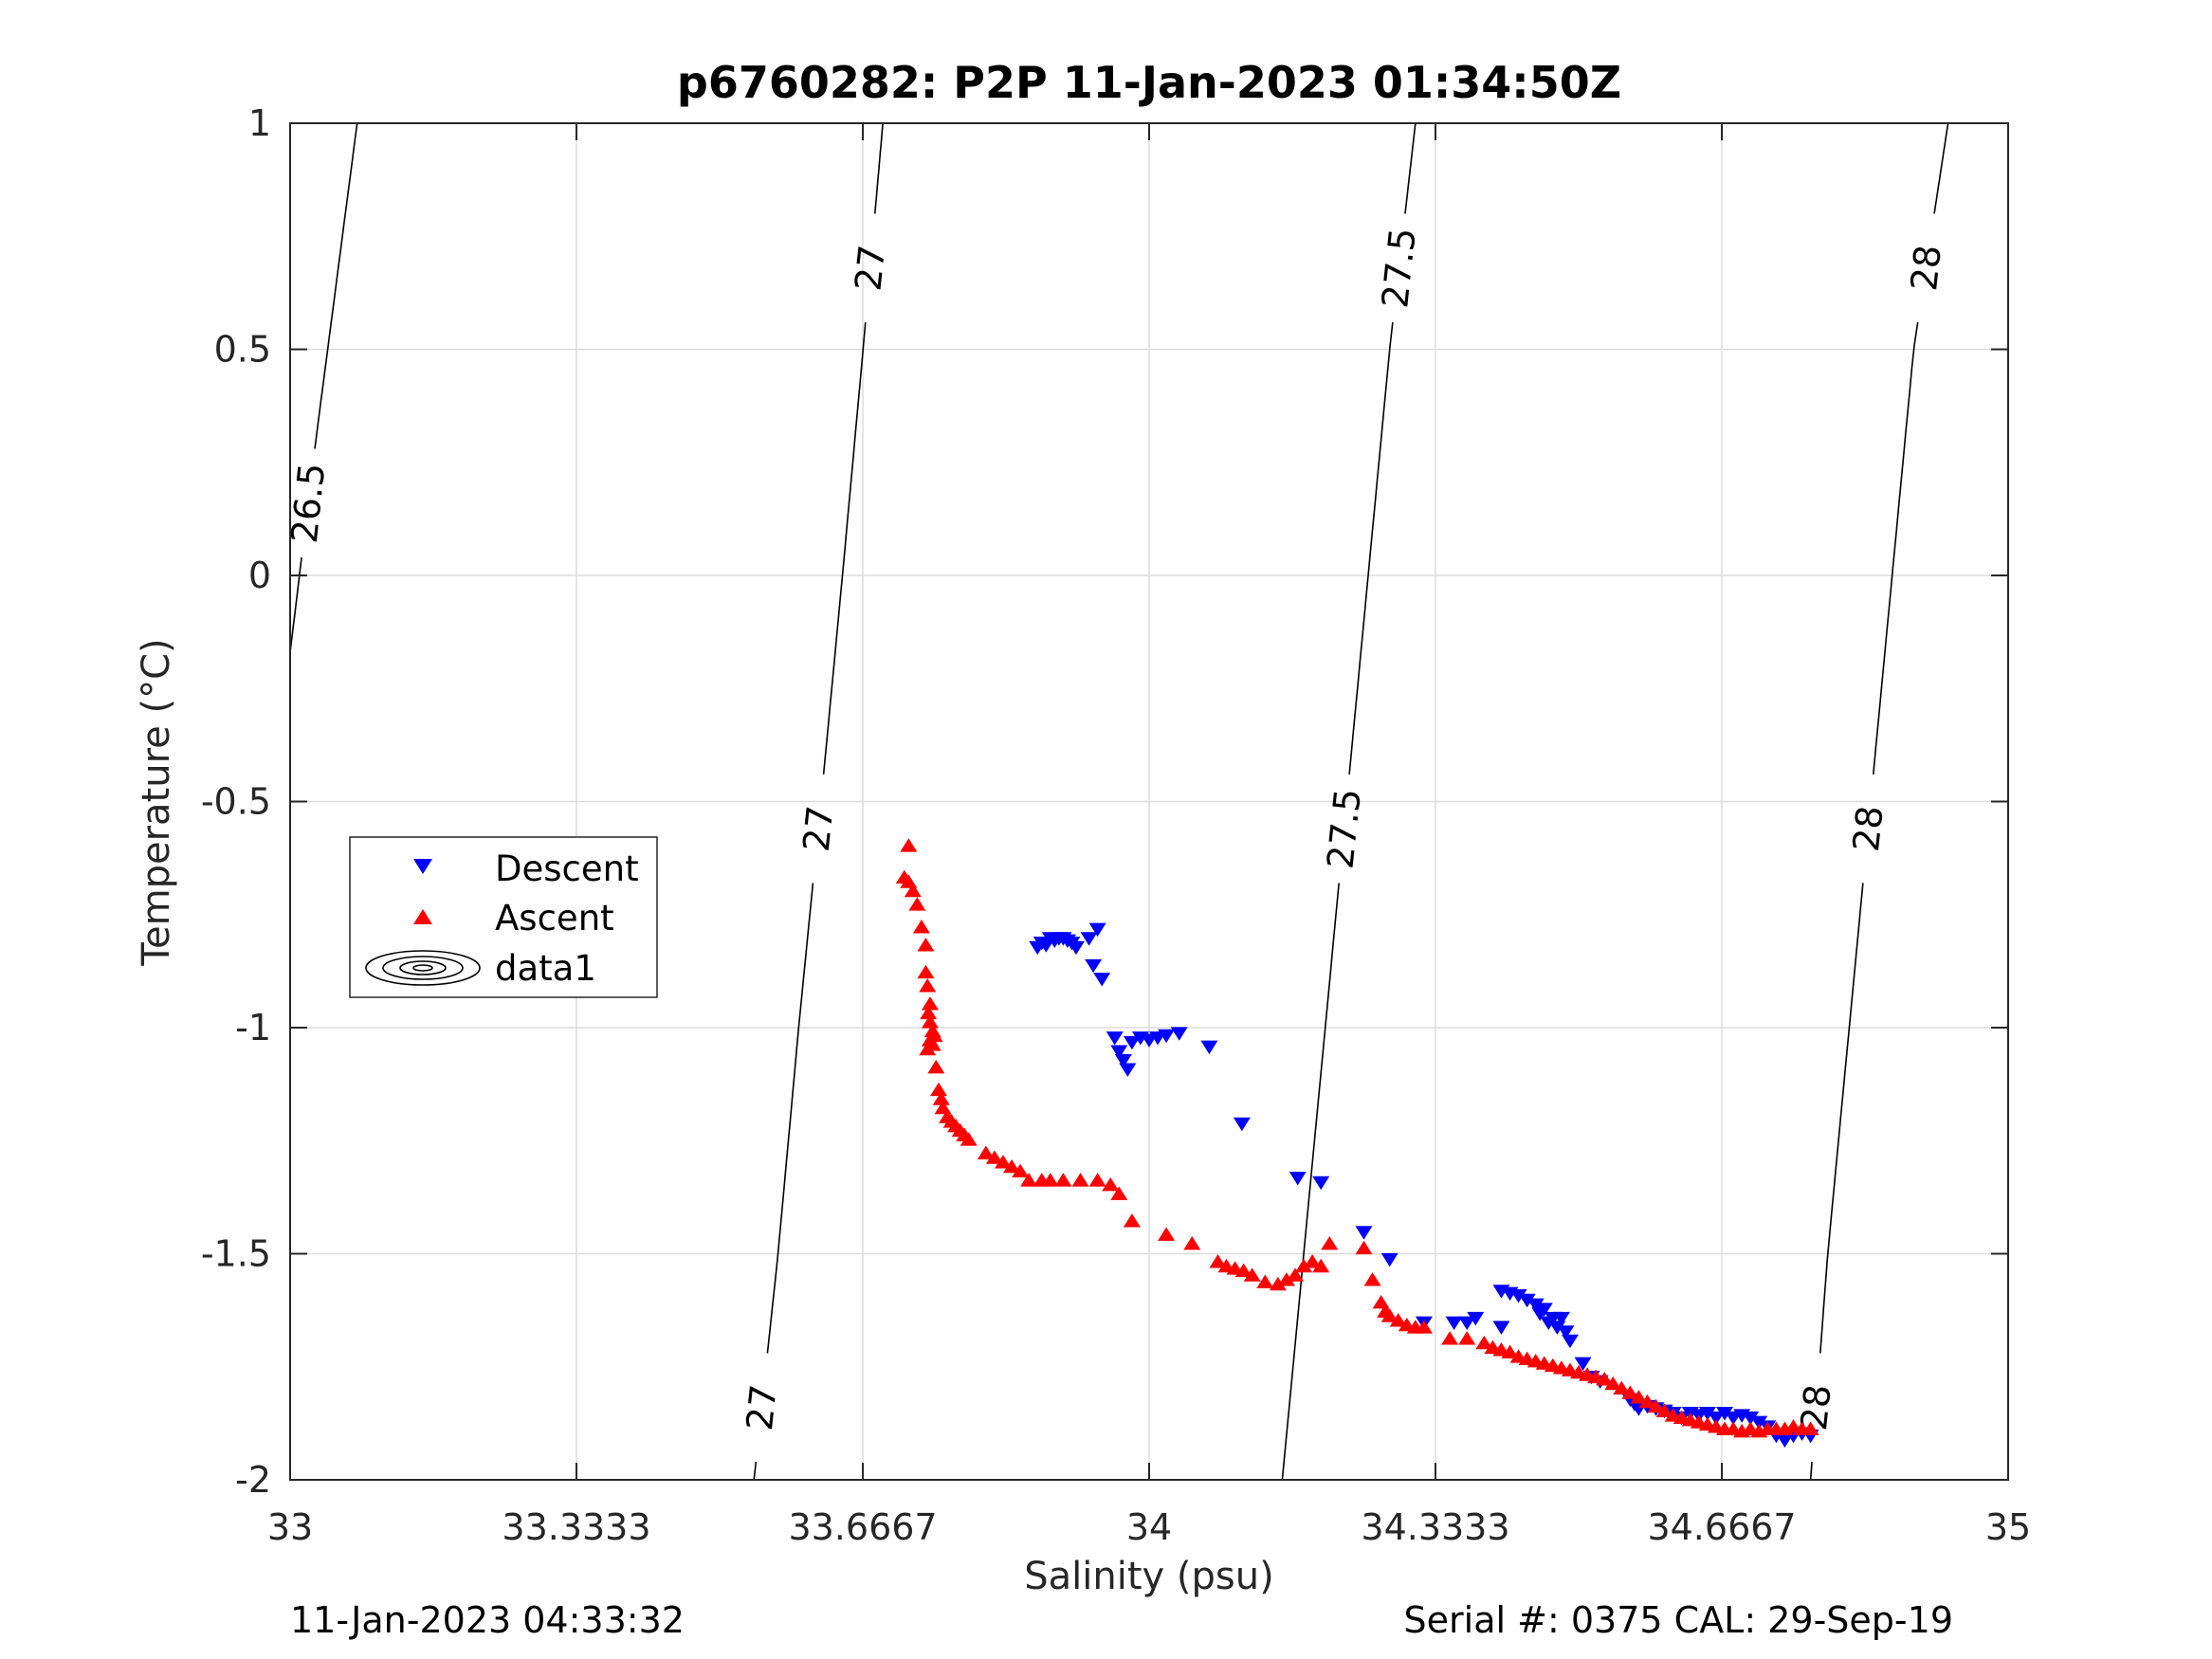  What do you see at coordinates (1926, 268) in the screenshot?
I see `isopycnal-label: 28` at bounding box center [1926, 268].